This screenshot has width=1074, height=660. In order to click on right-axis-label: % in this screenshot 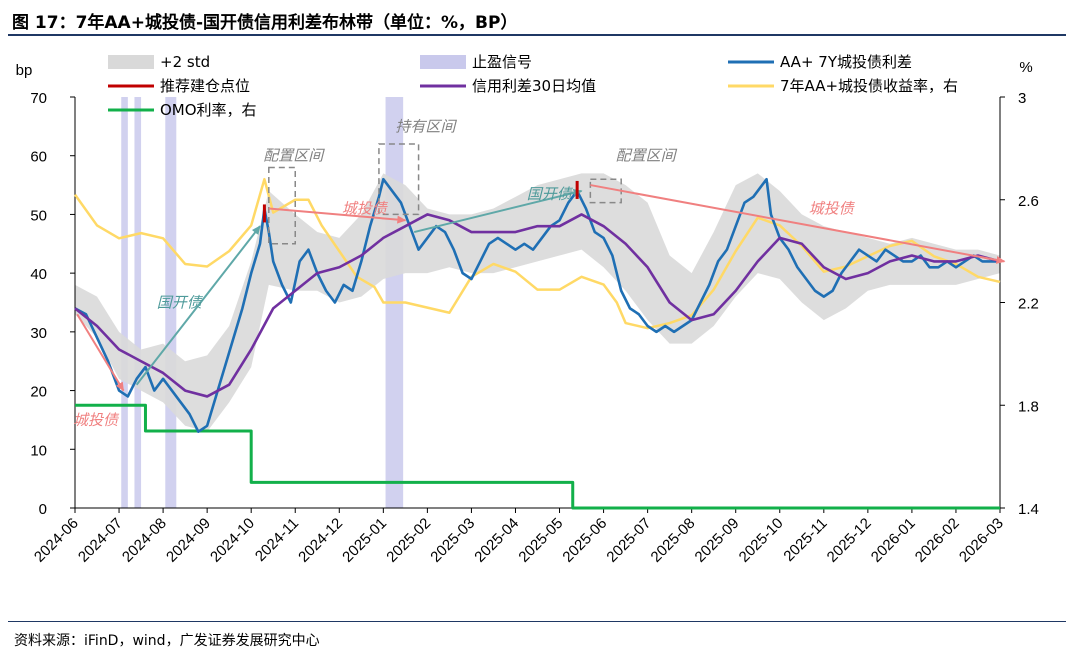, I will do `click(1025, 67)`.